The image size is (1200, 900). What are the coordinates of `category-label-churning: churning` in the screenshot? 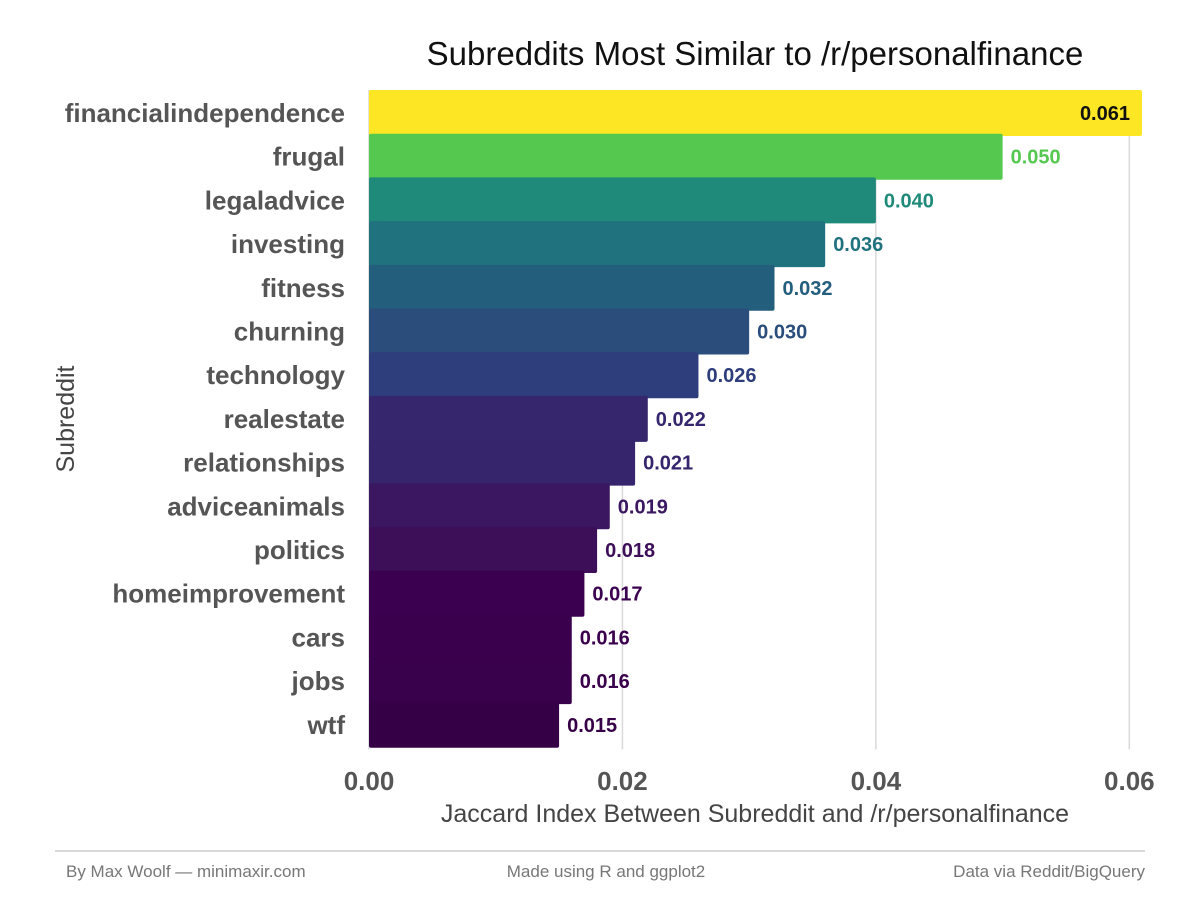 It's located at (289, 332).